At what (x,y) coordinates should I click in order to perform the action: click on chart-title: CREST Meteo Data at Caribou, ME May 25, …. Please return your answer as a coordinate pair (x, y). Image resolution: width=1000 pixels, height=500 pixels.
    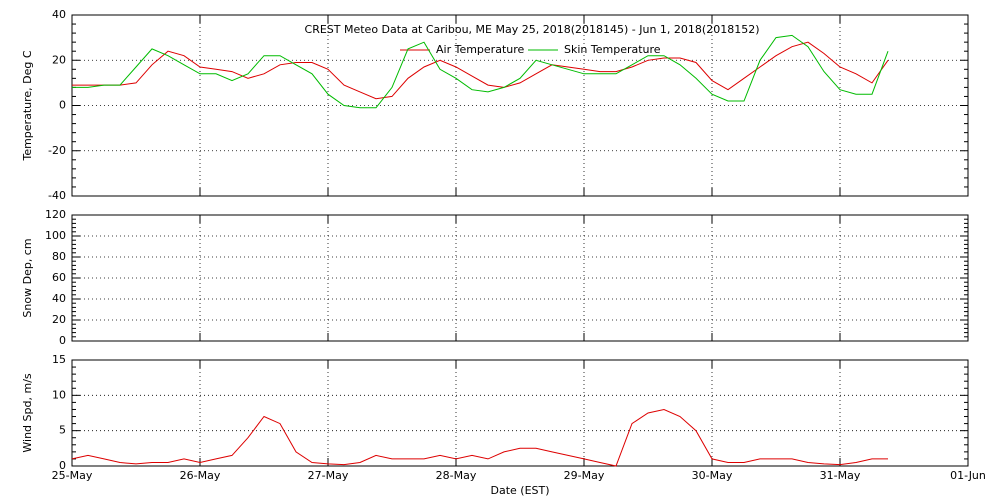
    Looking at the image, I should click on (532, 29).